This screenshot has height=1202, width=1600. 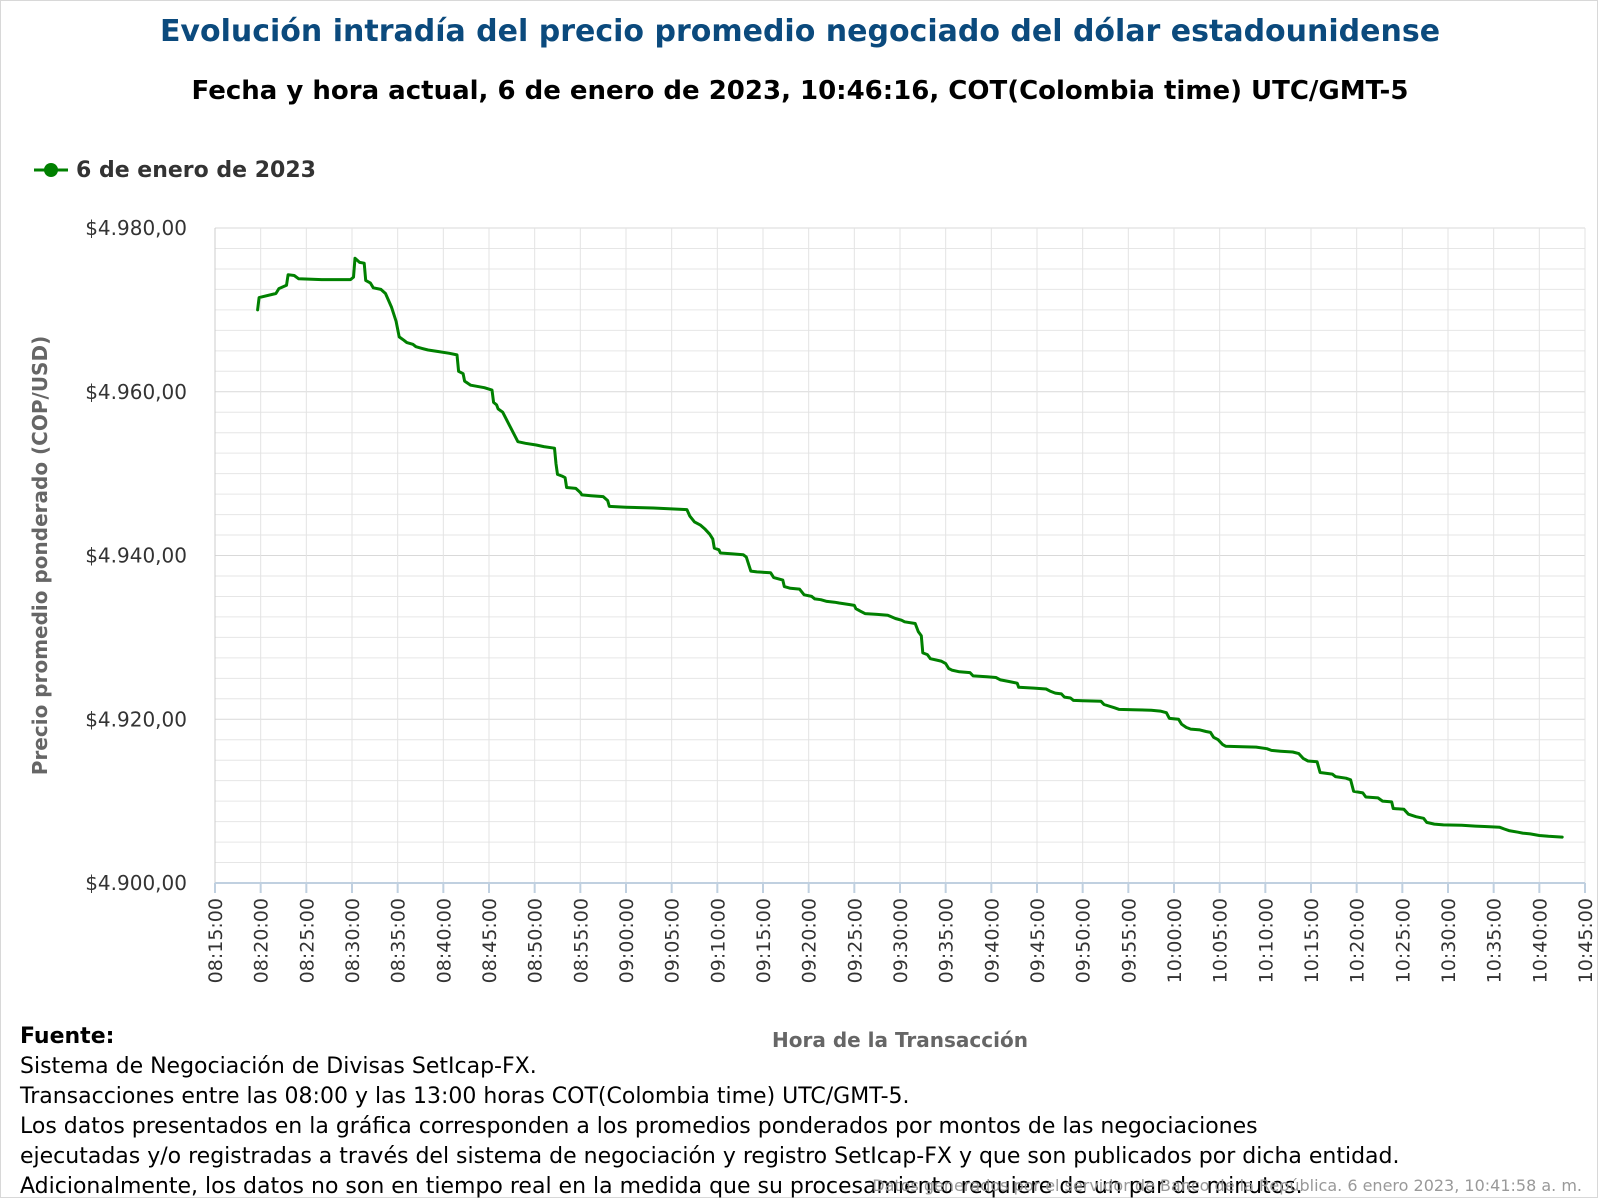 What do you see at coordinates (900, 1040) in the screenshot?
I see `x-axis-title: Hora de la Transacción` at bounding box center [900, 1040].